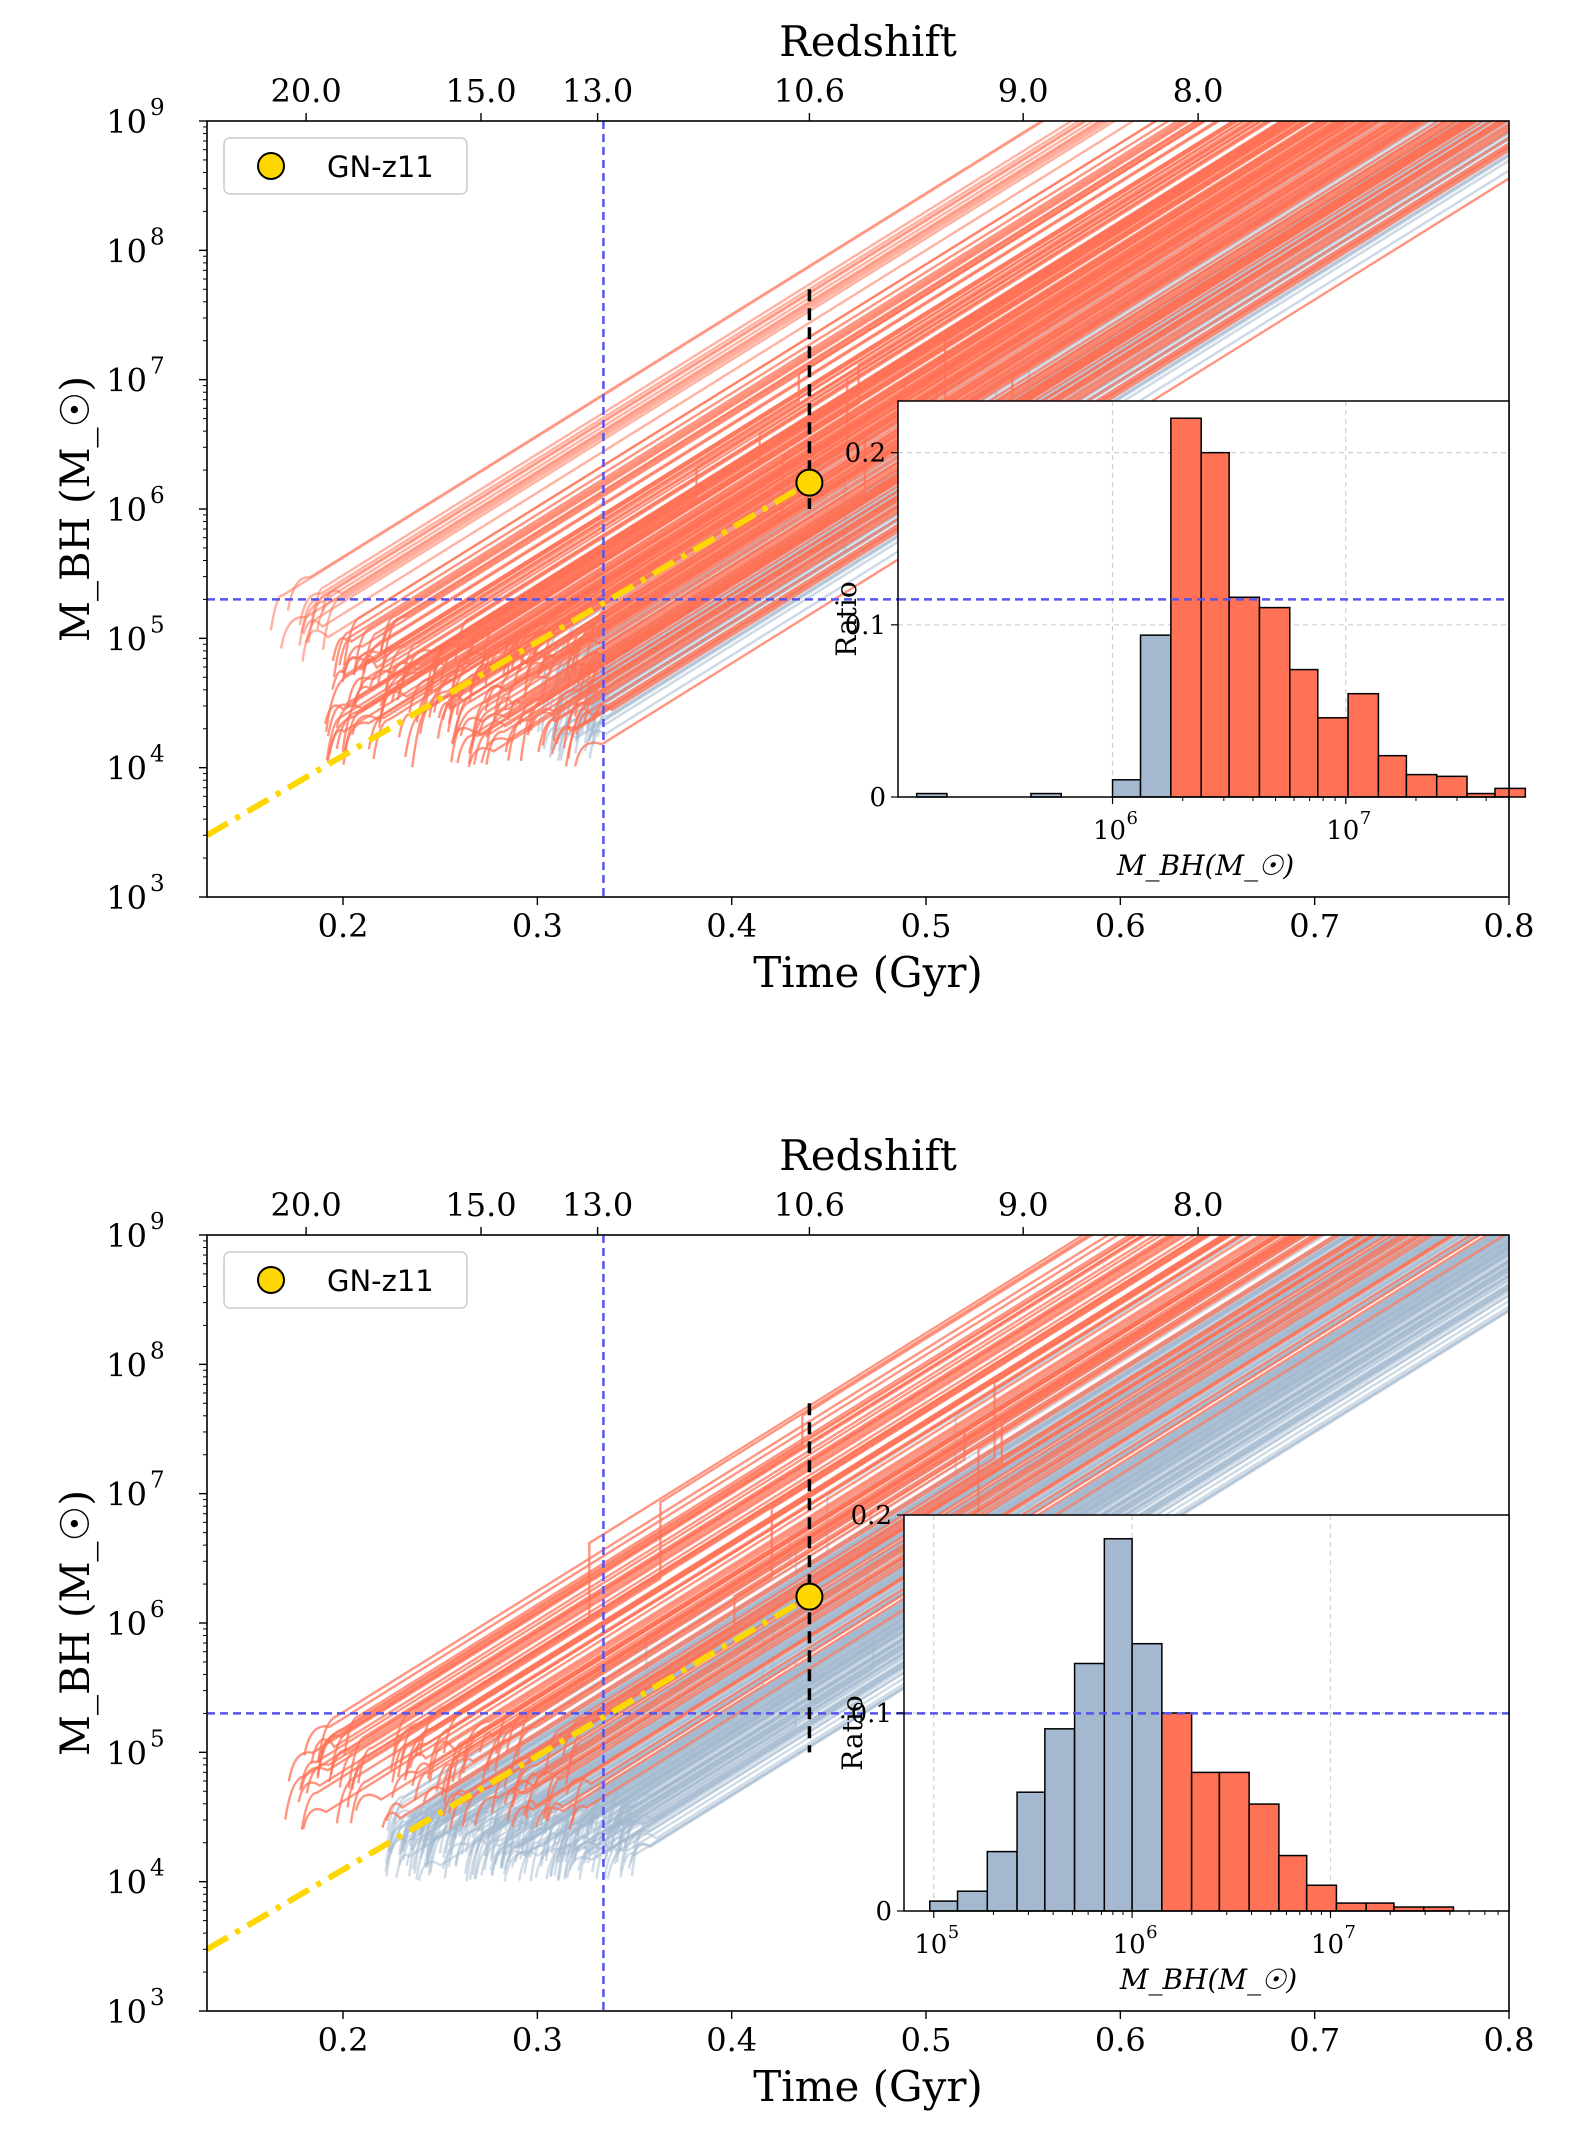 The image size is (1578, 2129). I want to click on inset-x-tick-exponent: 6, so click(1132, 818).